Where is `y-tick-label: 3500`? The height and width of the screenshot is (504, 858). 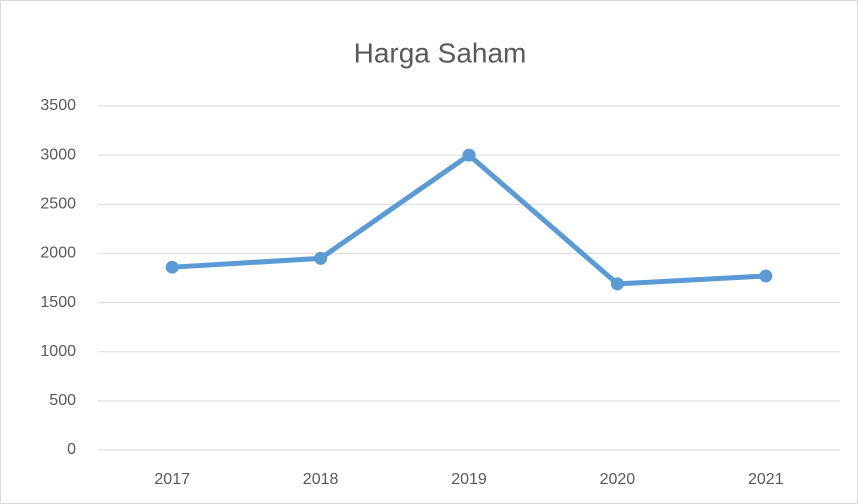
y-tick-label: 3500 is located at coordinates (58, 105).